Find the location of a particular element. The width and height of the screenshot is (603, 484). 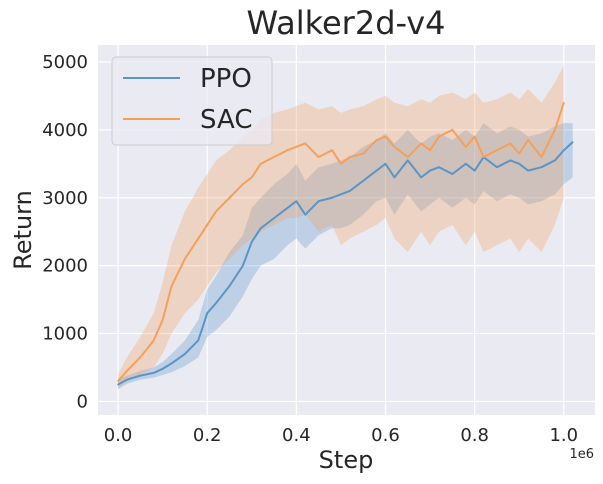

chart-title: Walker2d-v4 is located at coordinates (346, 23).